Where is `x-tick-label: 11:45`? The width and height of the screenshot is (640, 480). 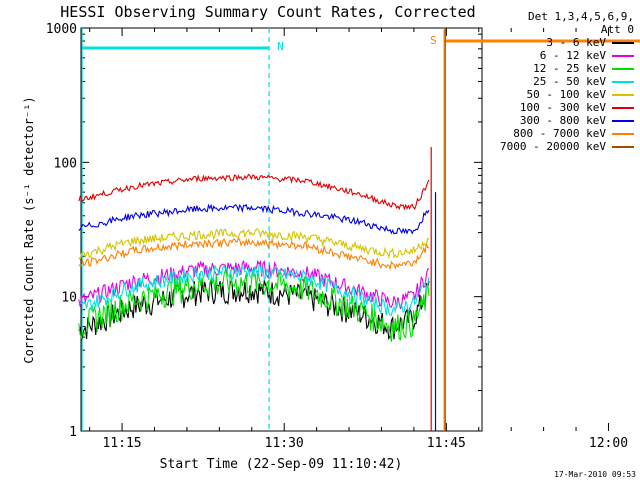 x-tick-label: 11:45 is located at coordinates (446, 443).